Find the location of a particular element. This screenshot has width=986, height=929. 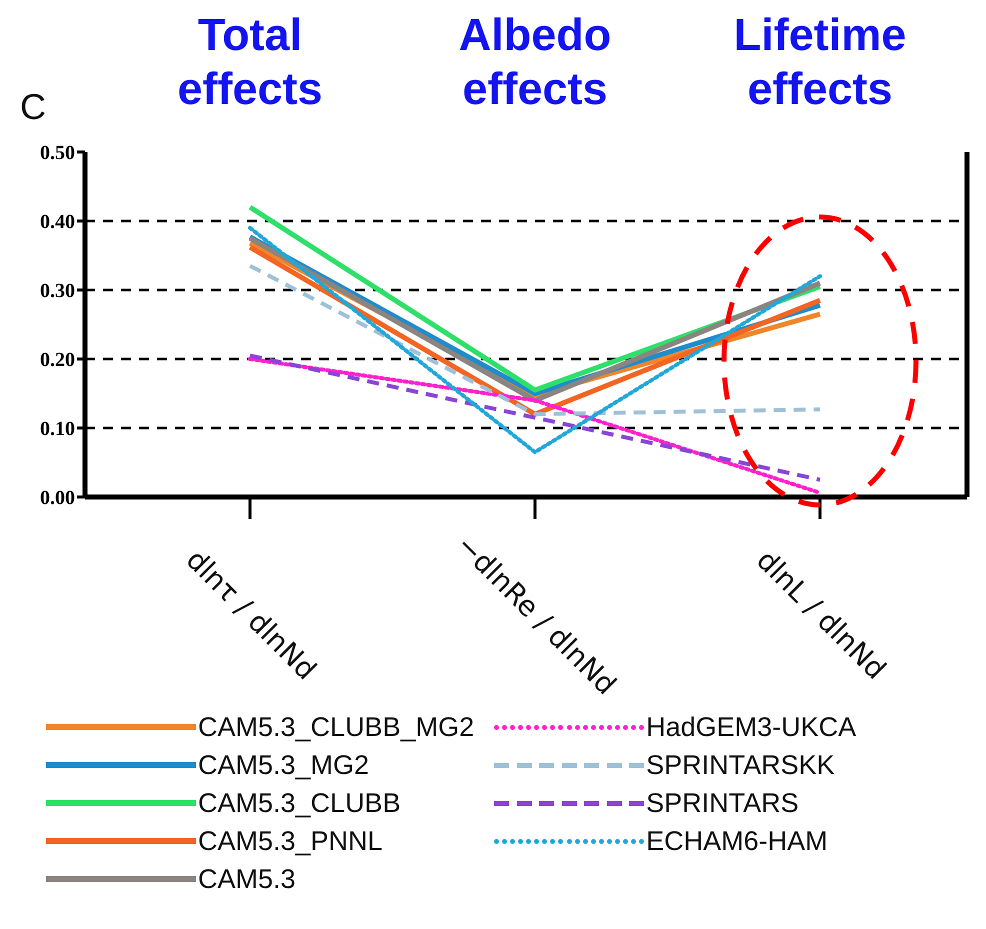

legend-label: SPRINTARSKK is located at coordinates (740, 765).